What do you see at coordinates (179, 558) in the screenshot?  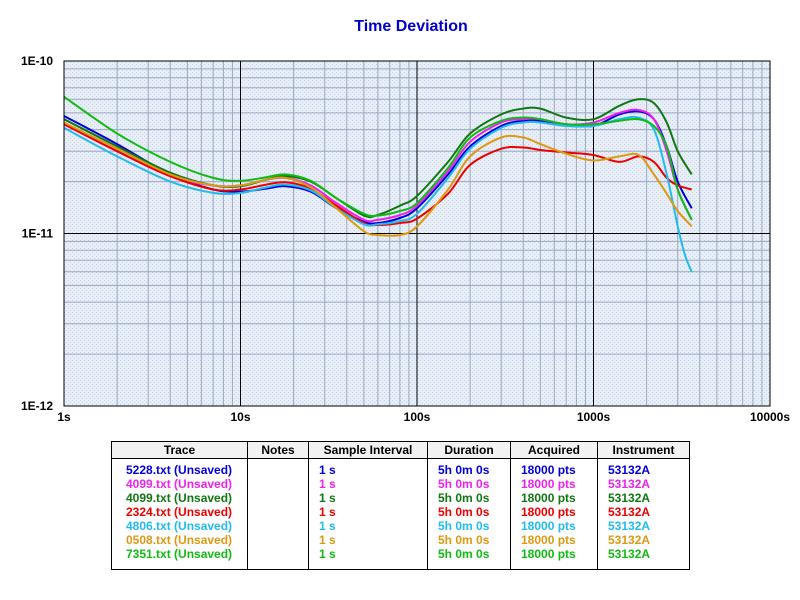 I see `trace-cell: 7351.txt (Unsaved)` at bounding box center [179, 558].